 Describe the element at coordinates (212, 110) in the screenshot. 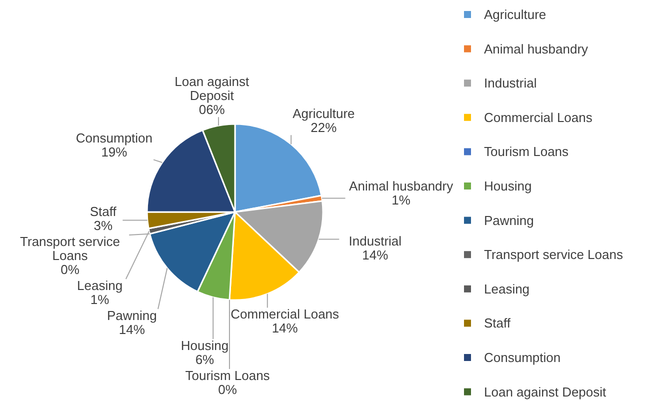

I see `data-label: 06%` at that location.